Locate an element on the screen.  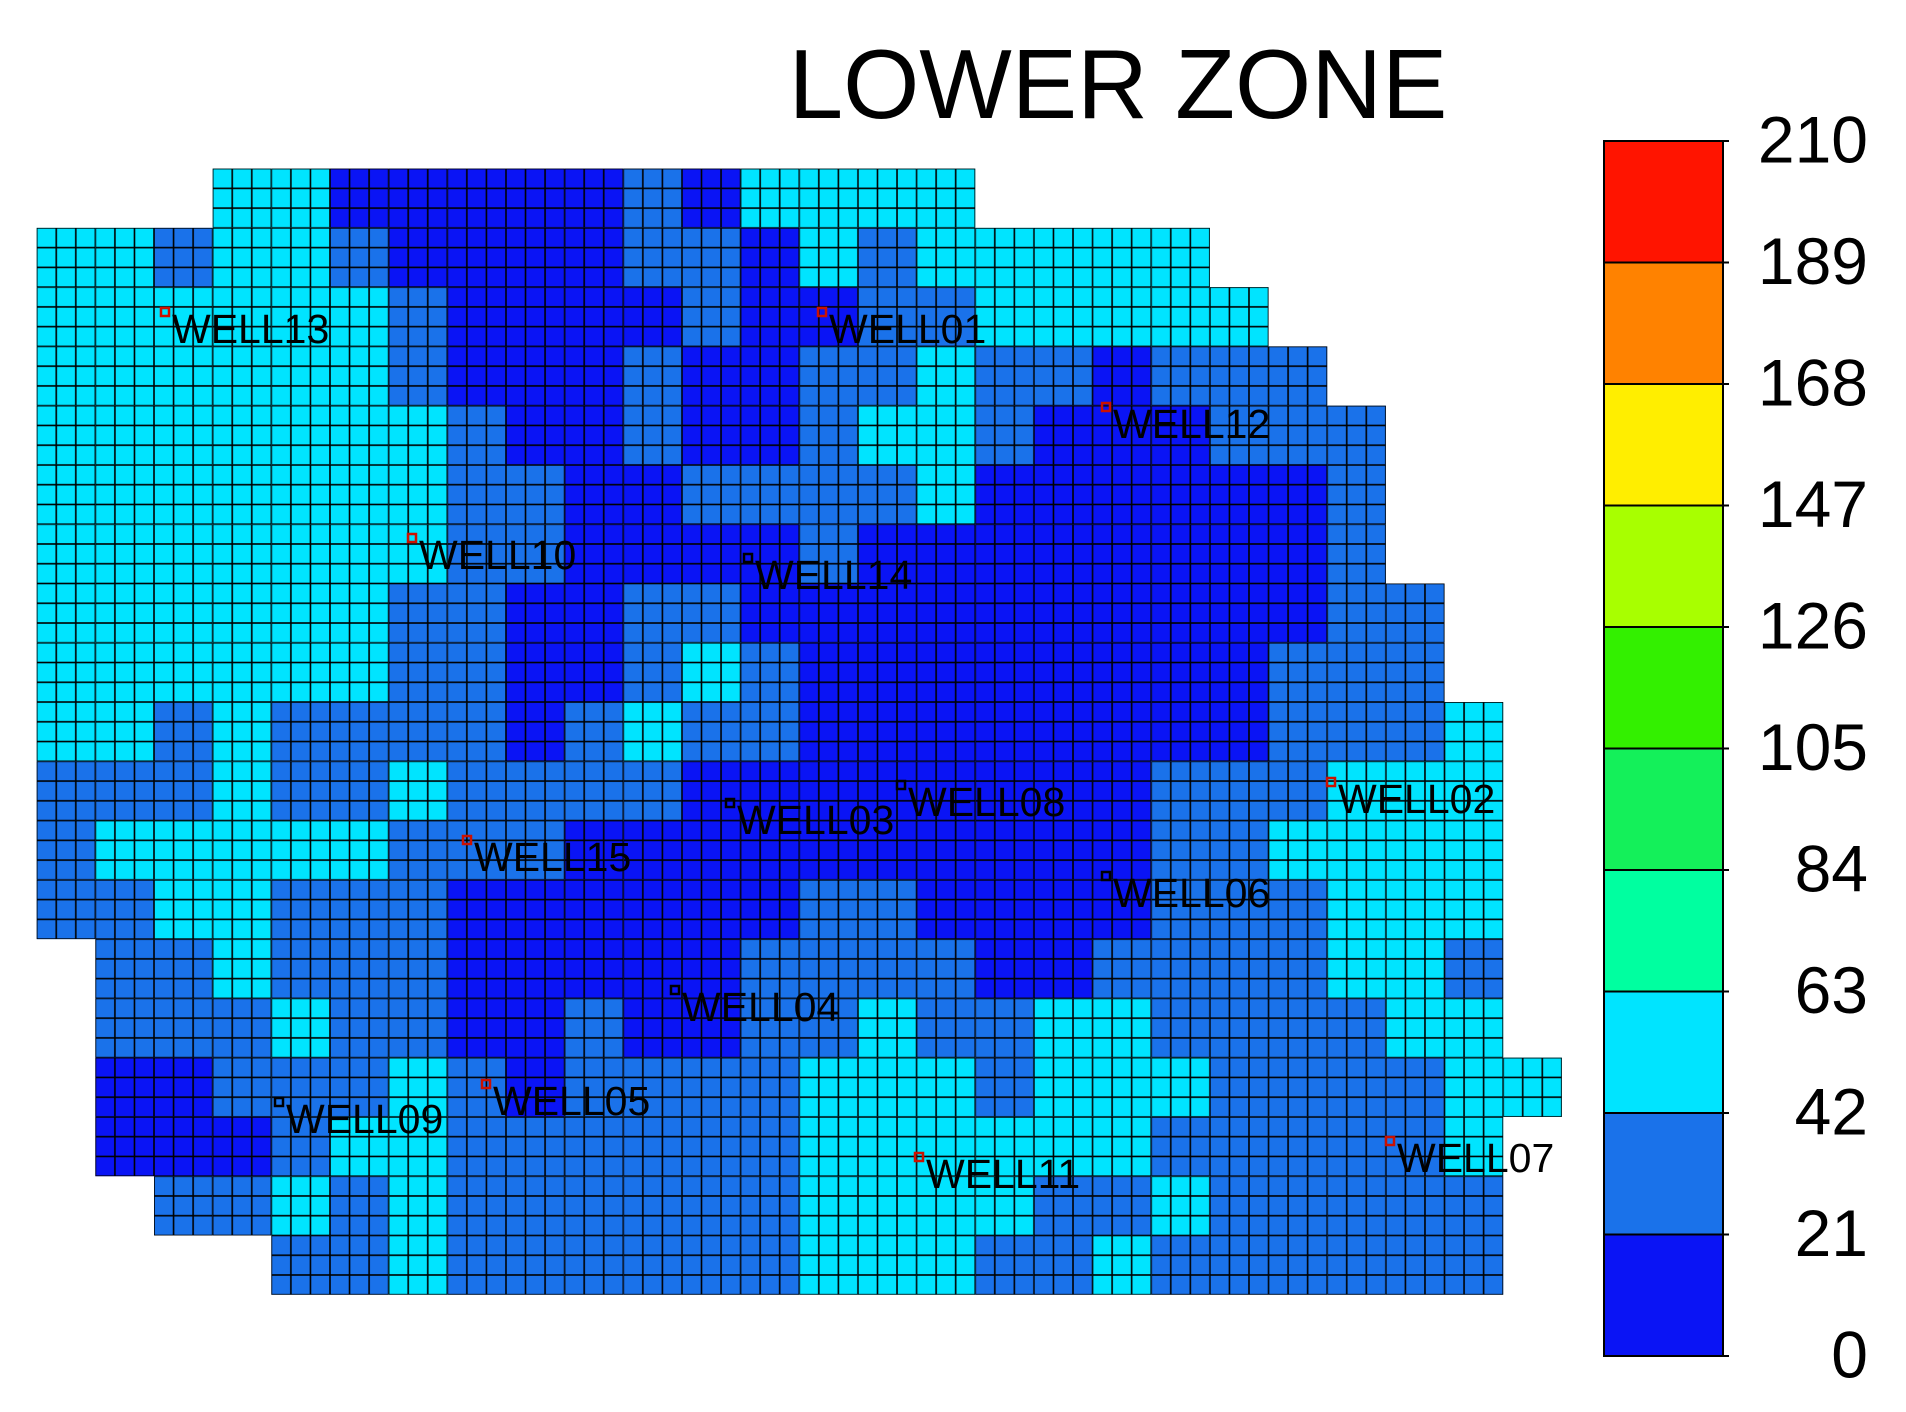
well-label: WELL08 is located at coordinates (986, 802).